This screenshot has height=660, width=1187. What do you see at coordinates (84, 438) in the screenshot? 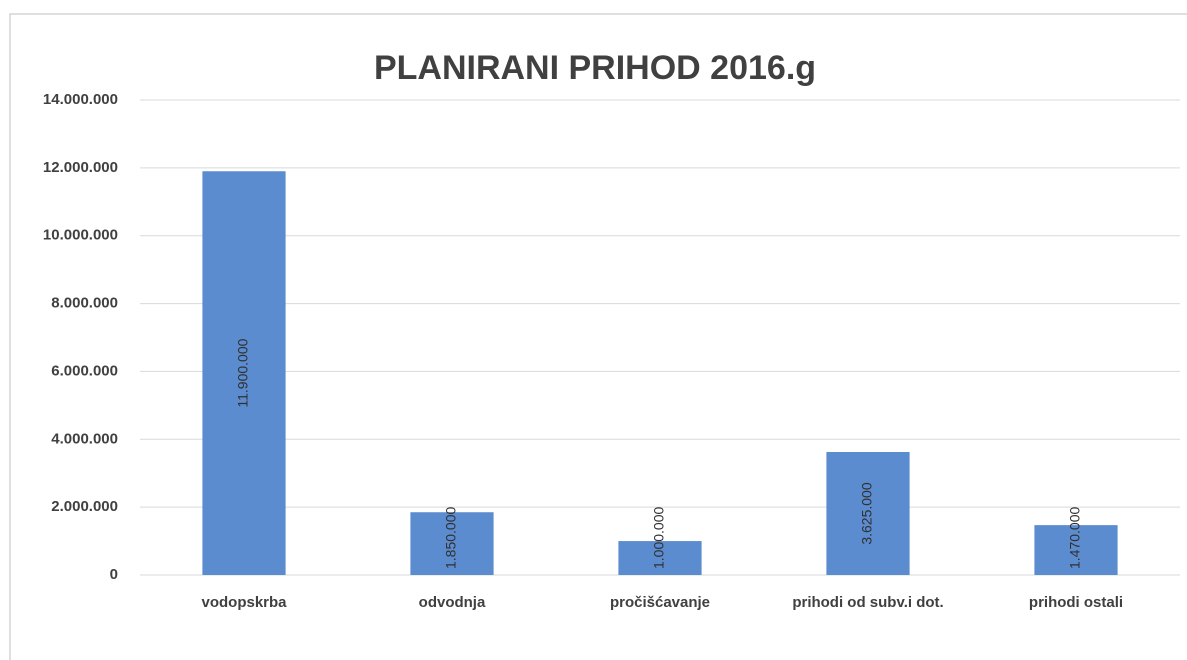
I see `y-tick-label: 4.000.000` at bounding box center [84, 438].